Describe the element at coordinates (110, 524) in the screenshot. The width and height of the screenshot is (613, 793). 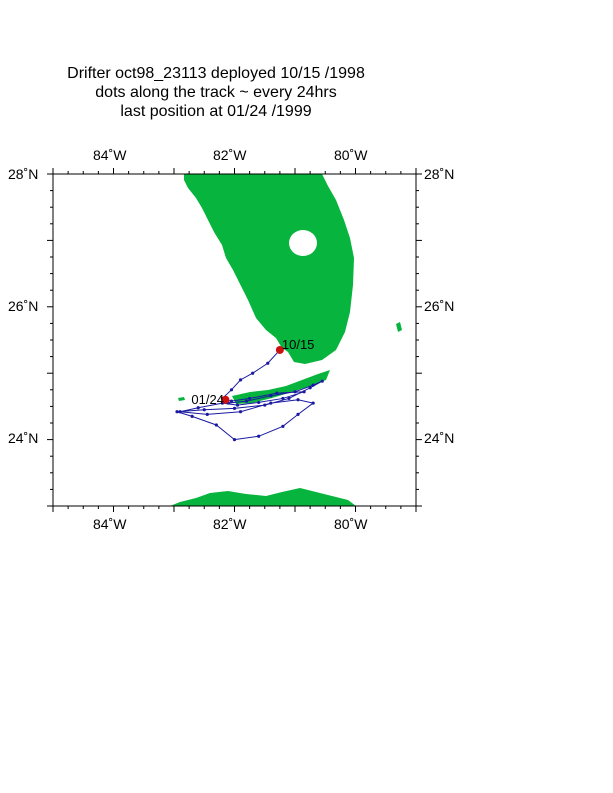
I see `lon-label-bottom-84w: 84˚W` at that location.